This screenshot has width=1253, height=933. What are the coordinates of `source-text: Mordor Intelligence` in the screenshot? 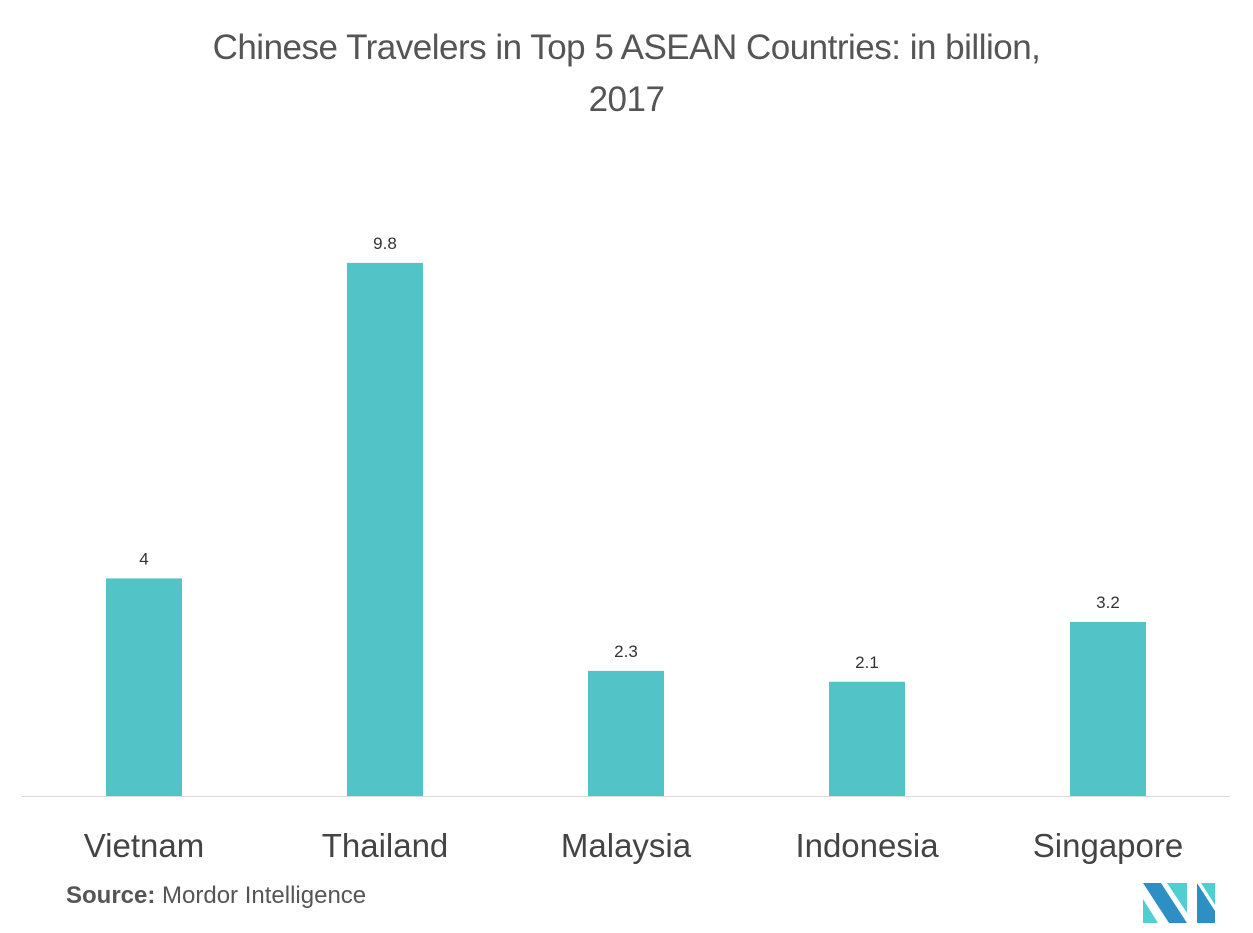 It's located at (264, 895).